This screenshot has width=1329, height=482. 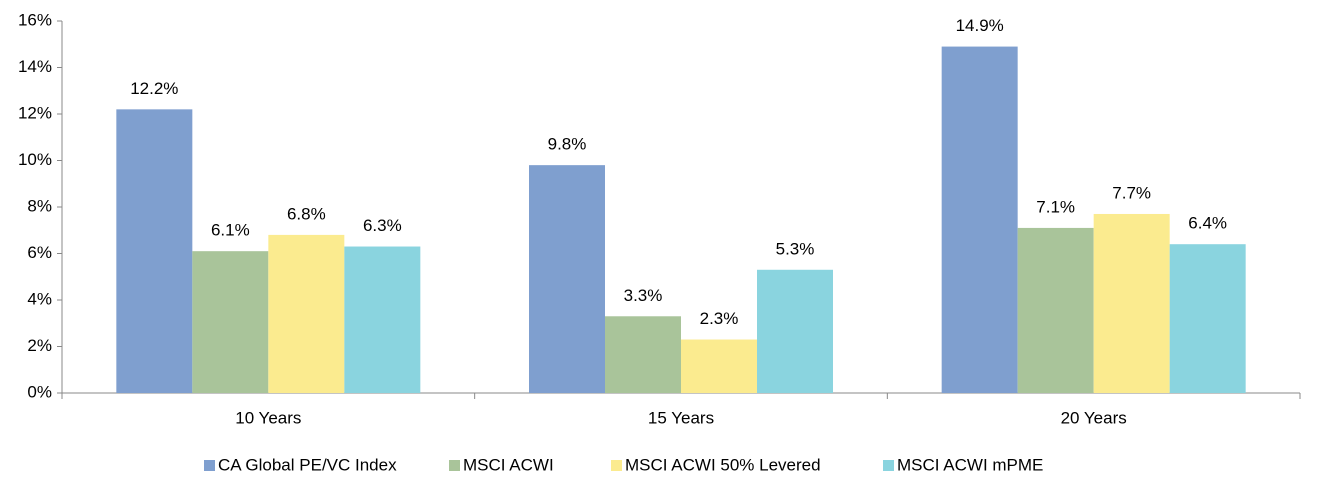 I want to click on value-label: 14.9%, so click(x=980, y=25).